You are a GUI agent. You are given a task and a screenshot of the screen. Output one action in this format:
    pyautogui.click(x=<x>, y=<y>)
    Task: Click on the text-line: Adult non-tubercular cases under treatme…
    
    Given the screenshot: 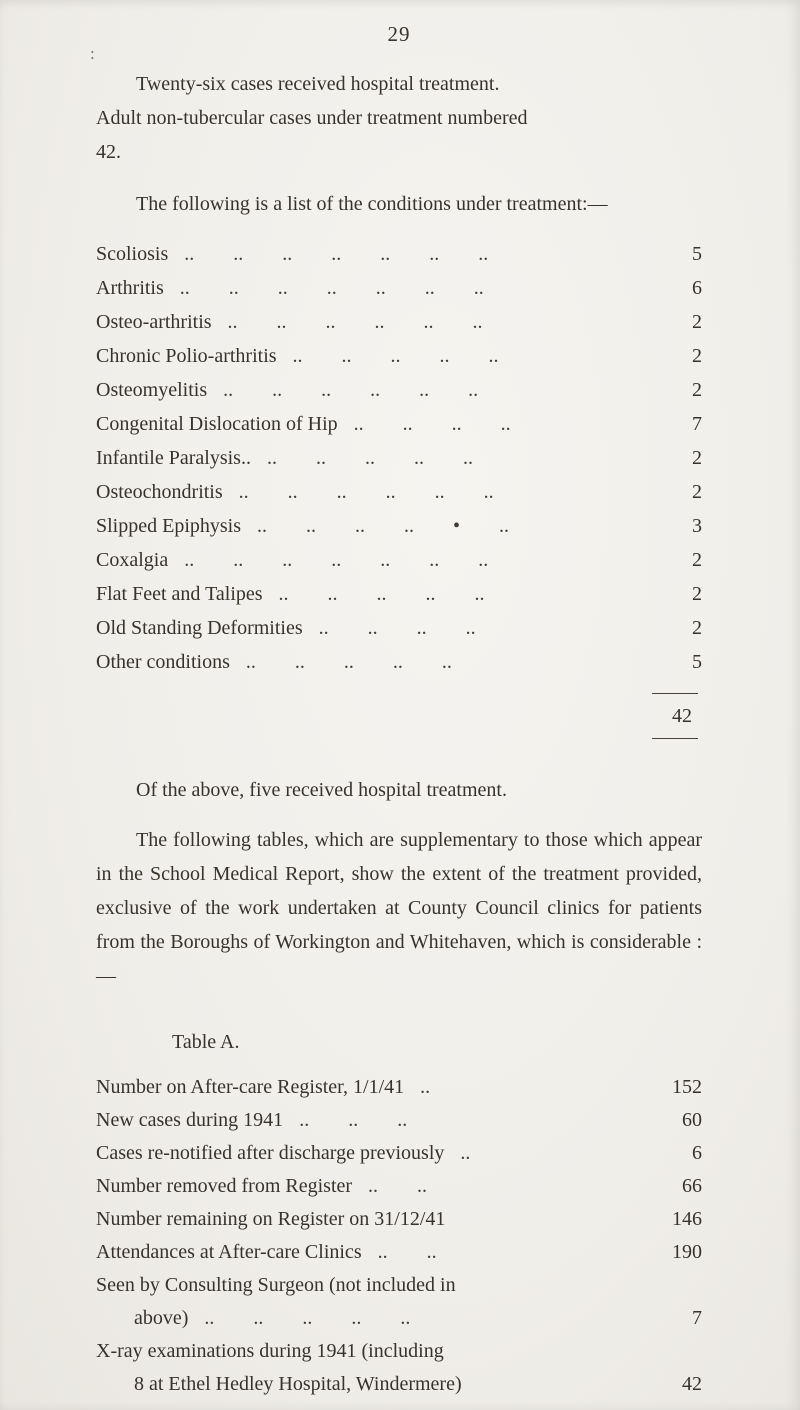 What is the action you would take?
    pyautogui.click(x=312, y=118)
    